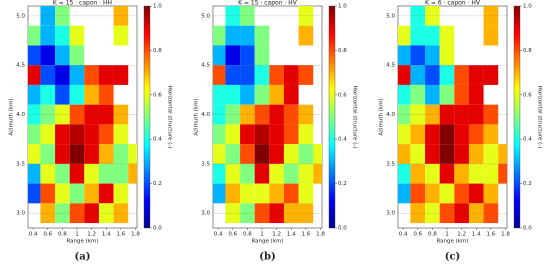  Describe the element at coordinates (527, 229) in the screenshot. I see `colorbar-tick-label: 0.0` at that location.